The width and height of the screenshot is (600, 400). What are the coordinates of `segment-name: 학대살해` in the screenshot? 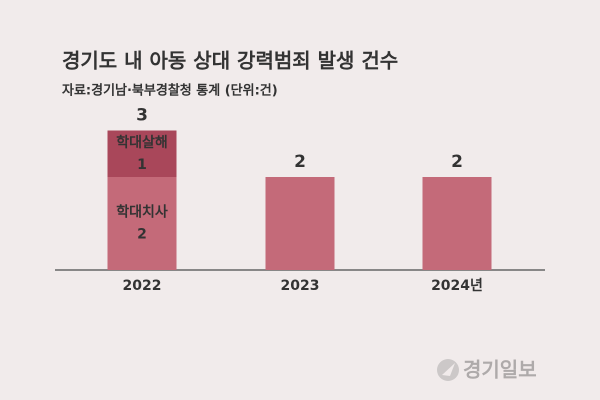 It's located at (142, 142).